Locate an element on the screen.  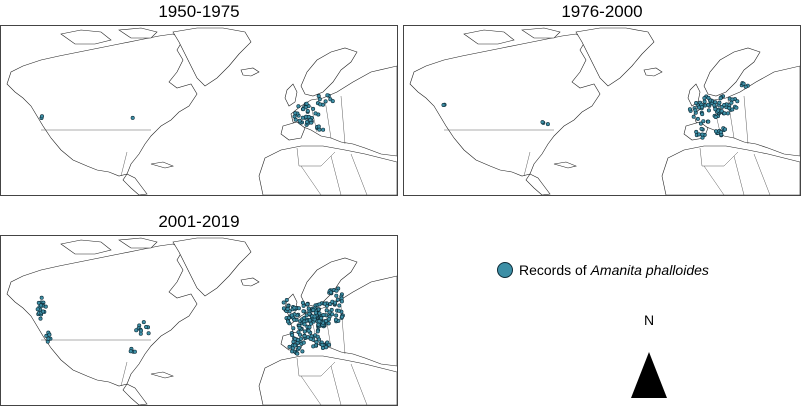
panel-title-1950-1975: 1950-1975 is located at coordinates (199, 11).